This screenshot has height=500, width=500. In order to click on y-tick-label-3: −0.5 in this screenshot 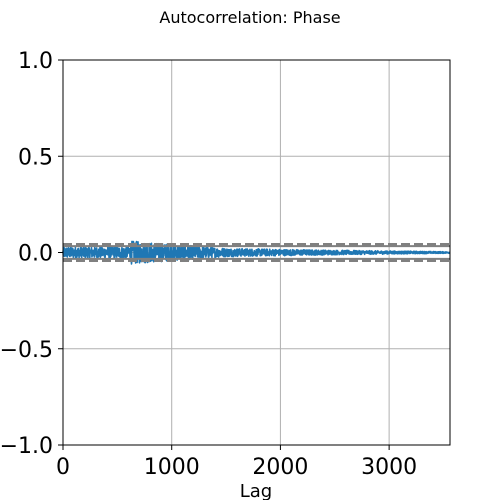, I will do `click(26, 350)`.